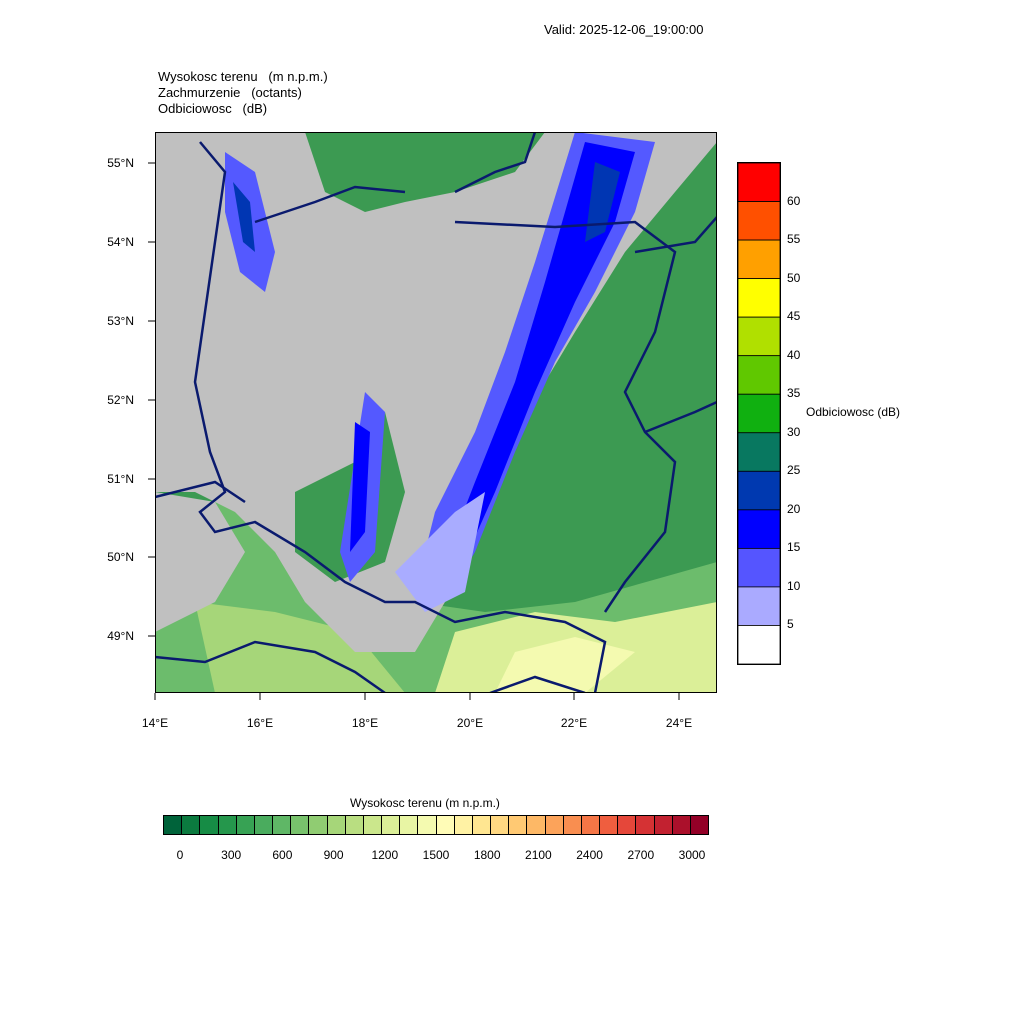 The height and width of the screenshot is (1024, 1024). What do you see at coordinates (417, 696) in the screenshot?
I see `lon-ticks` at bounding box center [417, 696].